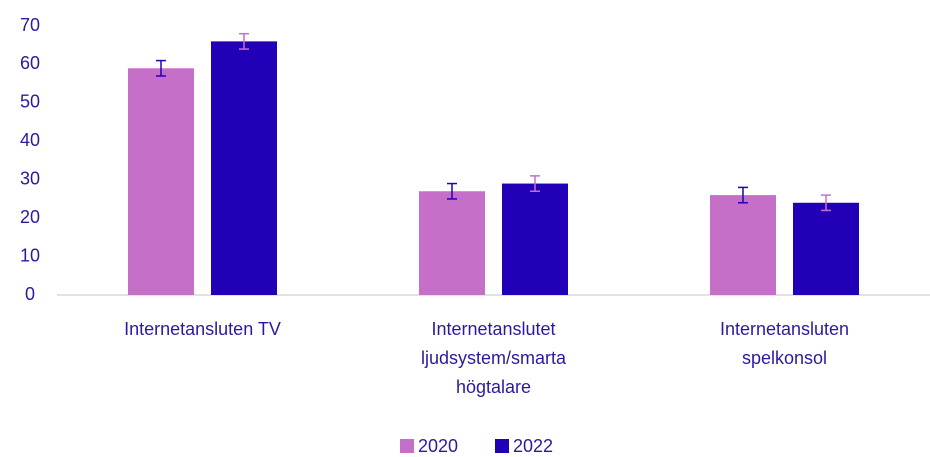 This screenshot has height=457, width=930. I want to click on y-tick-label: 70, so click(30, 25).